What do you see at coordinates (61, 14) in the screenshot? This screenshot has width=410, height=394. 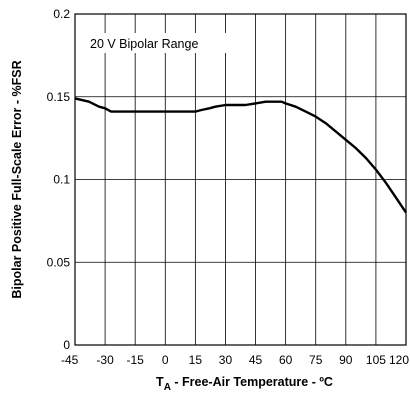 I see `y-tick-label: 0.2` at bounding box center [61, 14].